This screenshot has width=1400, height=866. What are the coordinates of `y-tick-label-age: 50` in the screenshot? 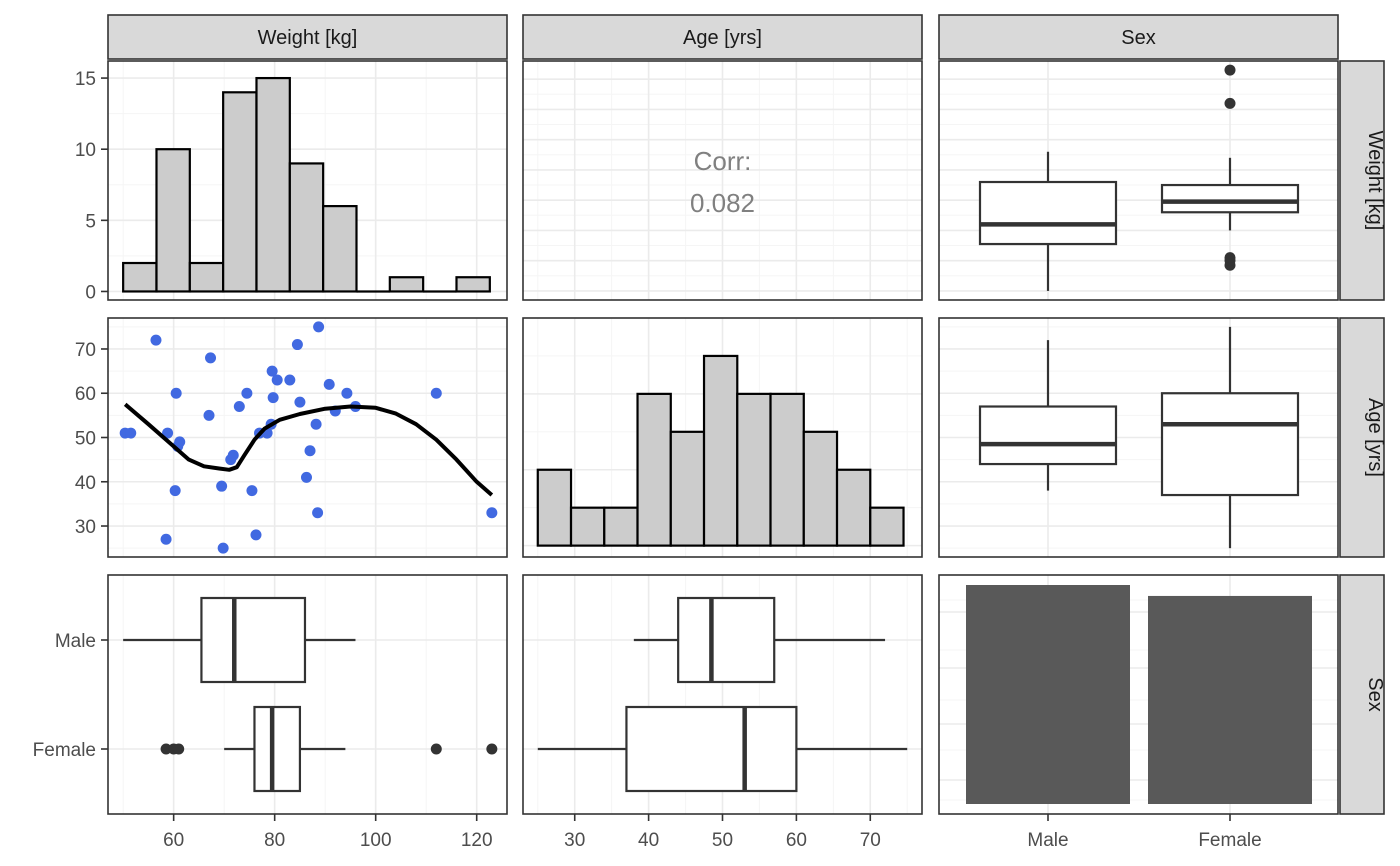 It's located at (85, 439).